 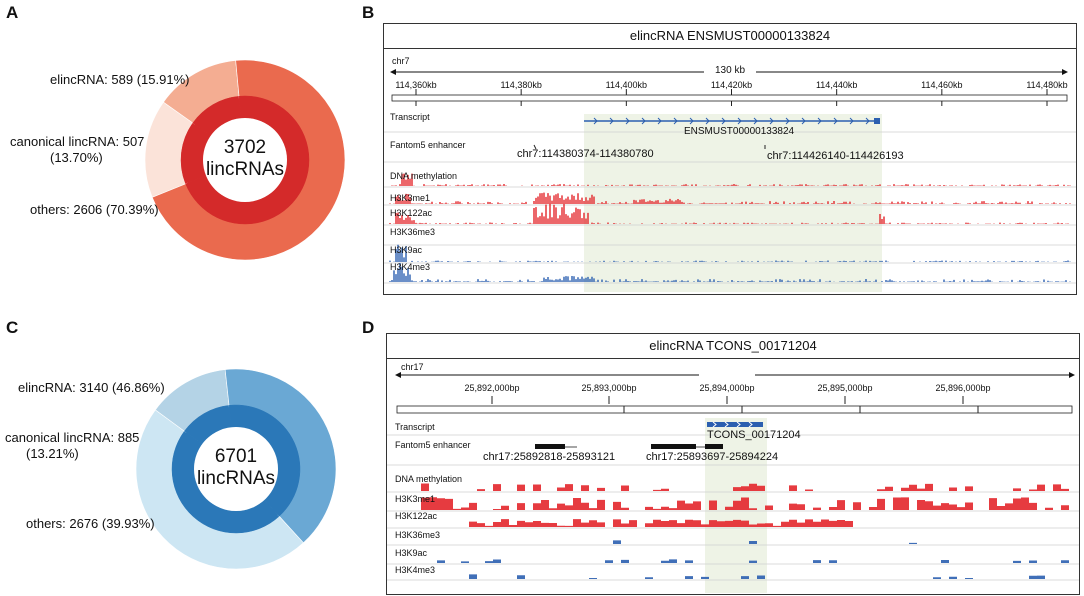 What do you see at coordinates (730, 36) in the screenshot?
I see `browser-b-title: elincRNA ENSMUST00000133824` at bounding box center [730, 36].